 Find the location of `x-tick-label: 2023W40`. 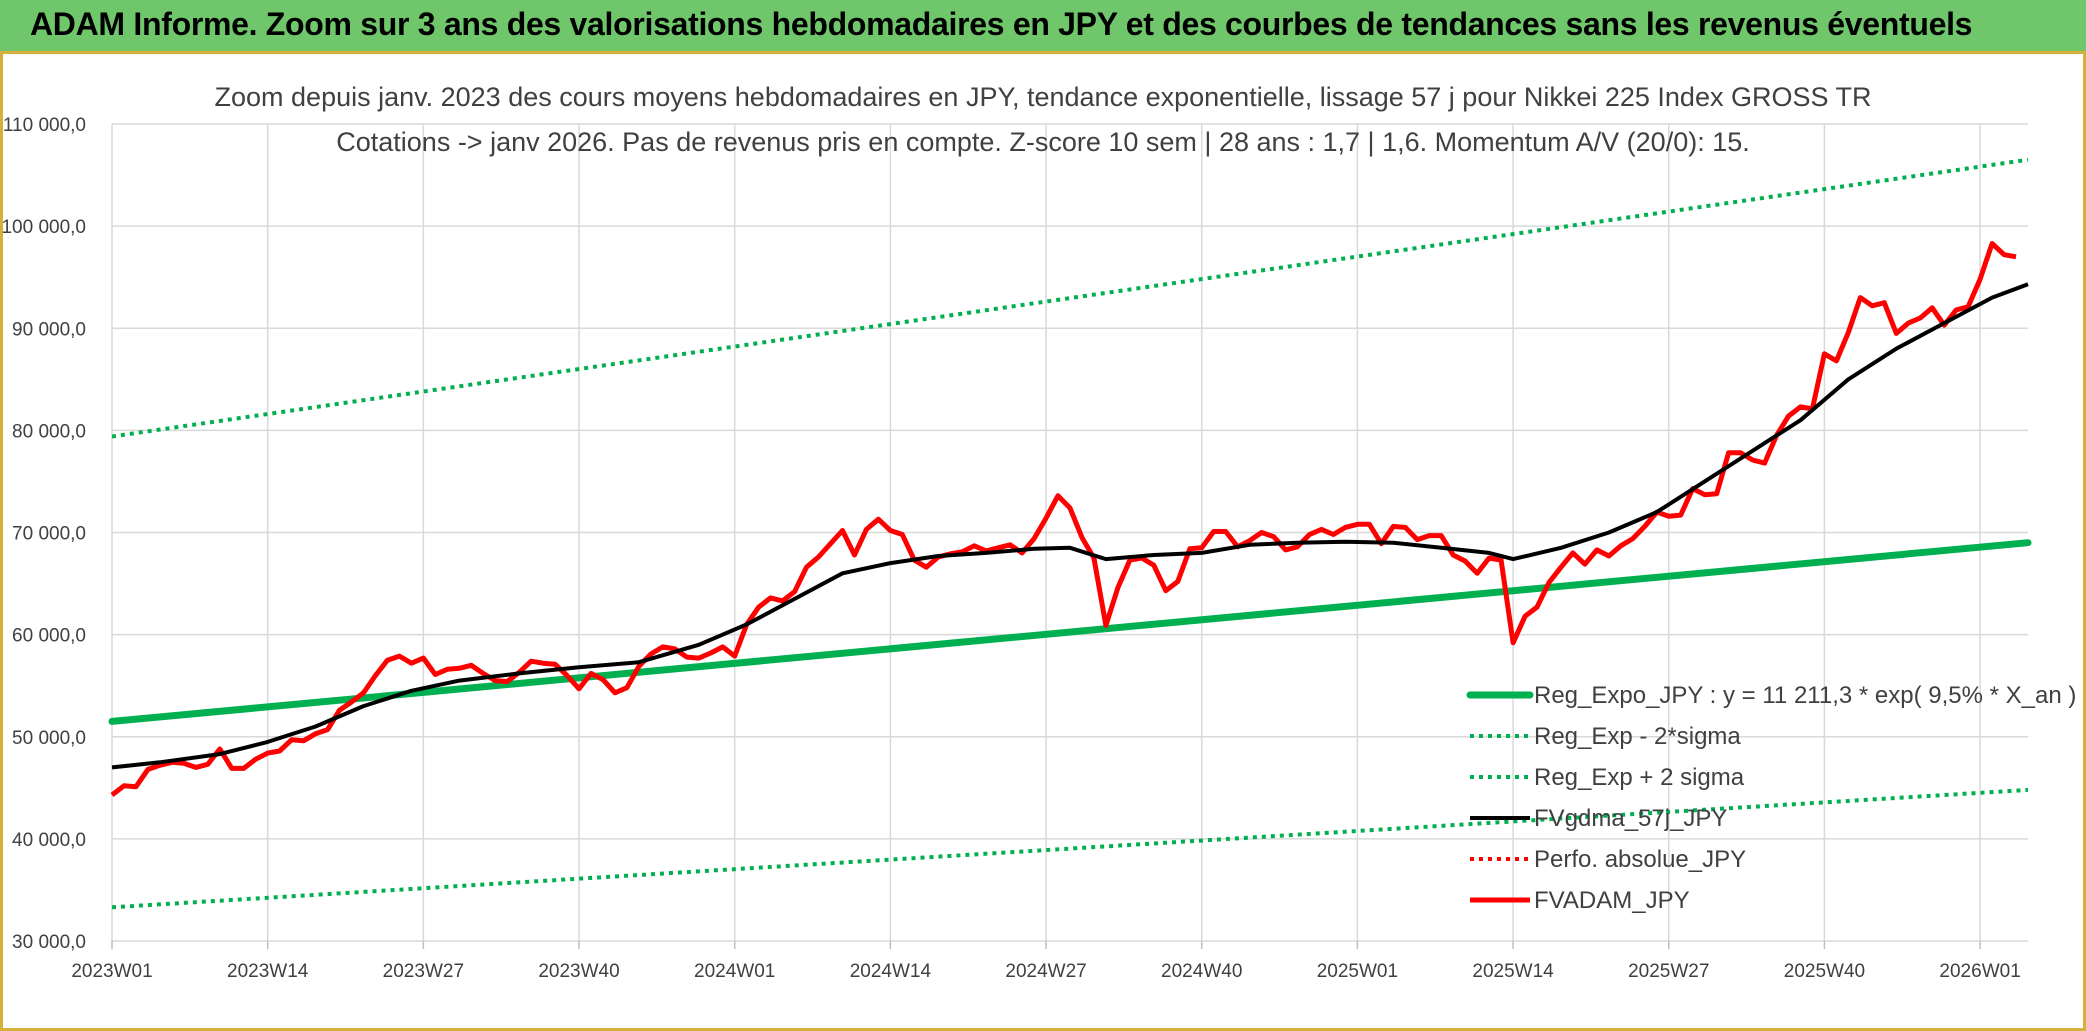

x-tick-label: 2023W40 is located at coordinates (578, 971).